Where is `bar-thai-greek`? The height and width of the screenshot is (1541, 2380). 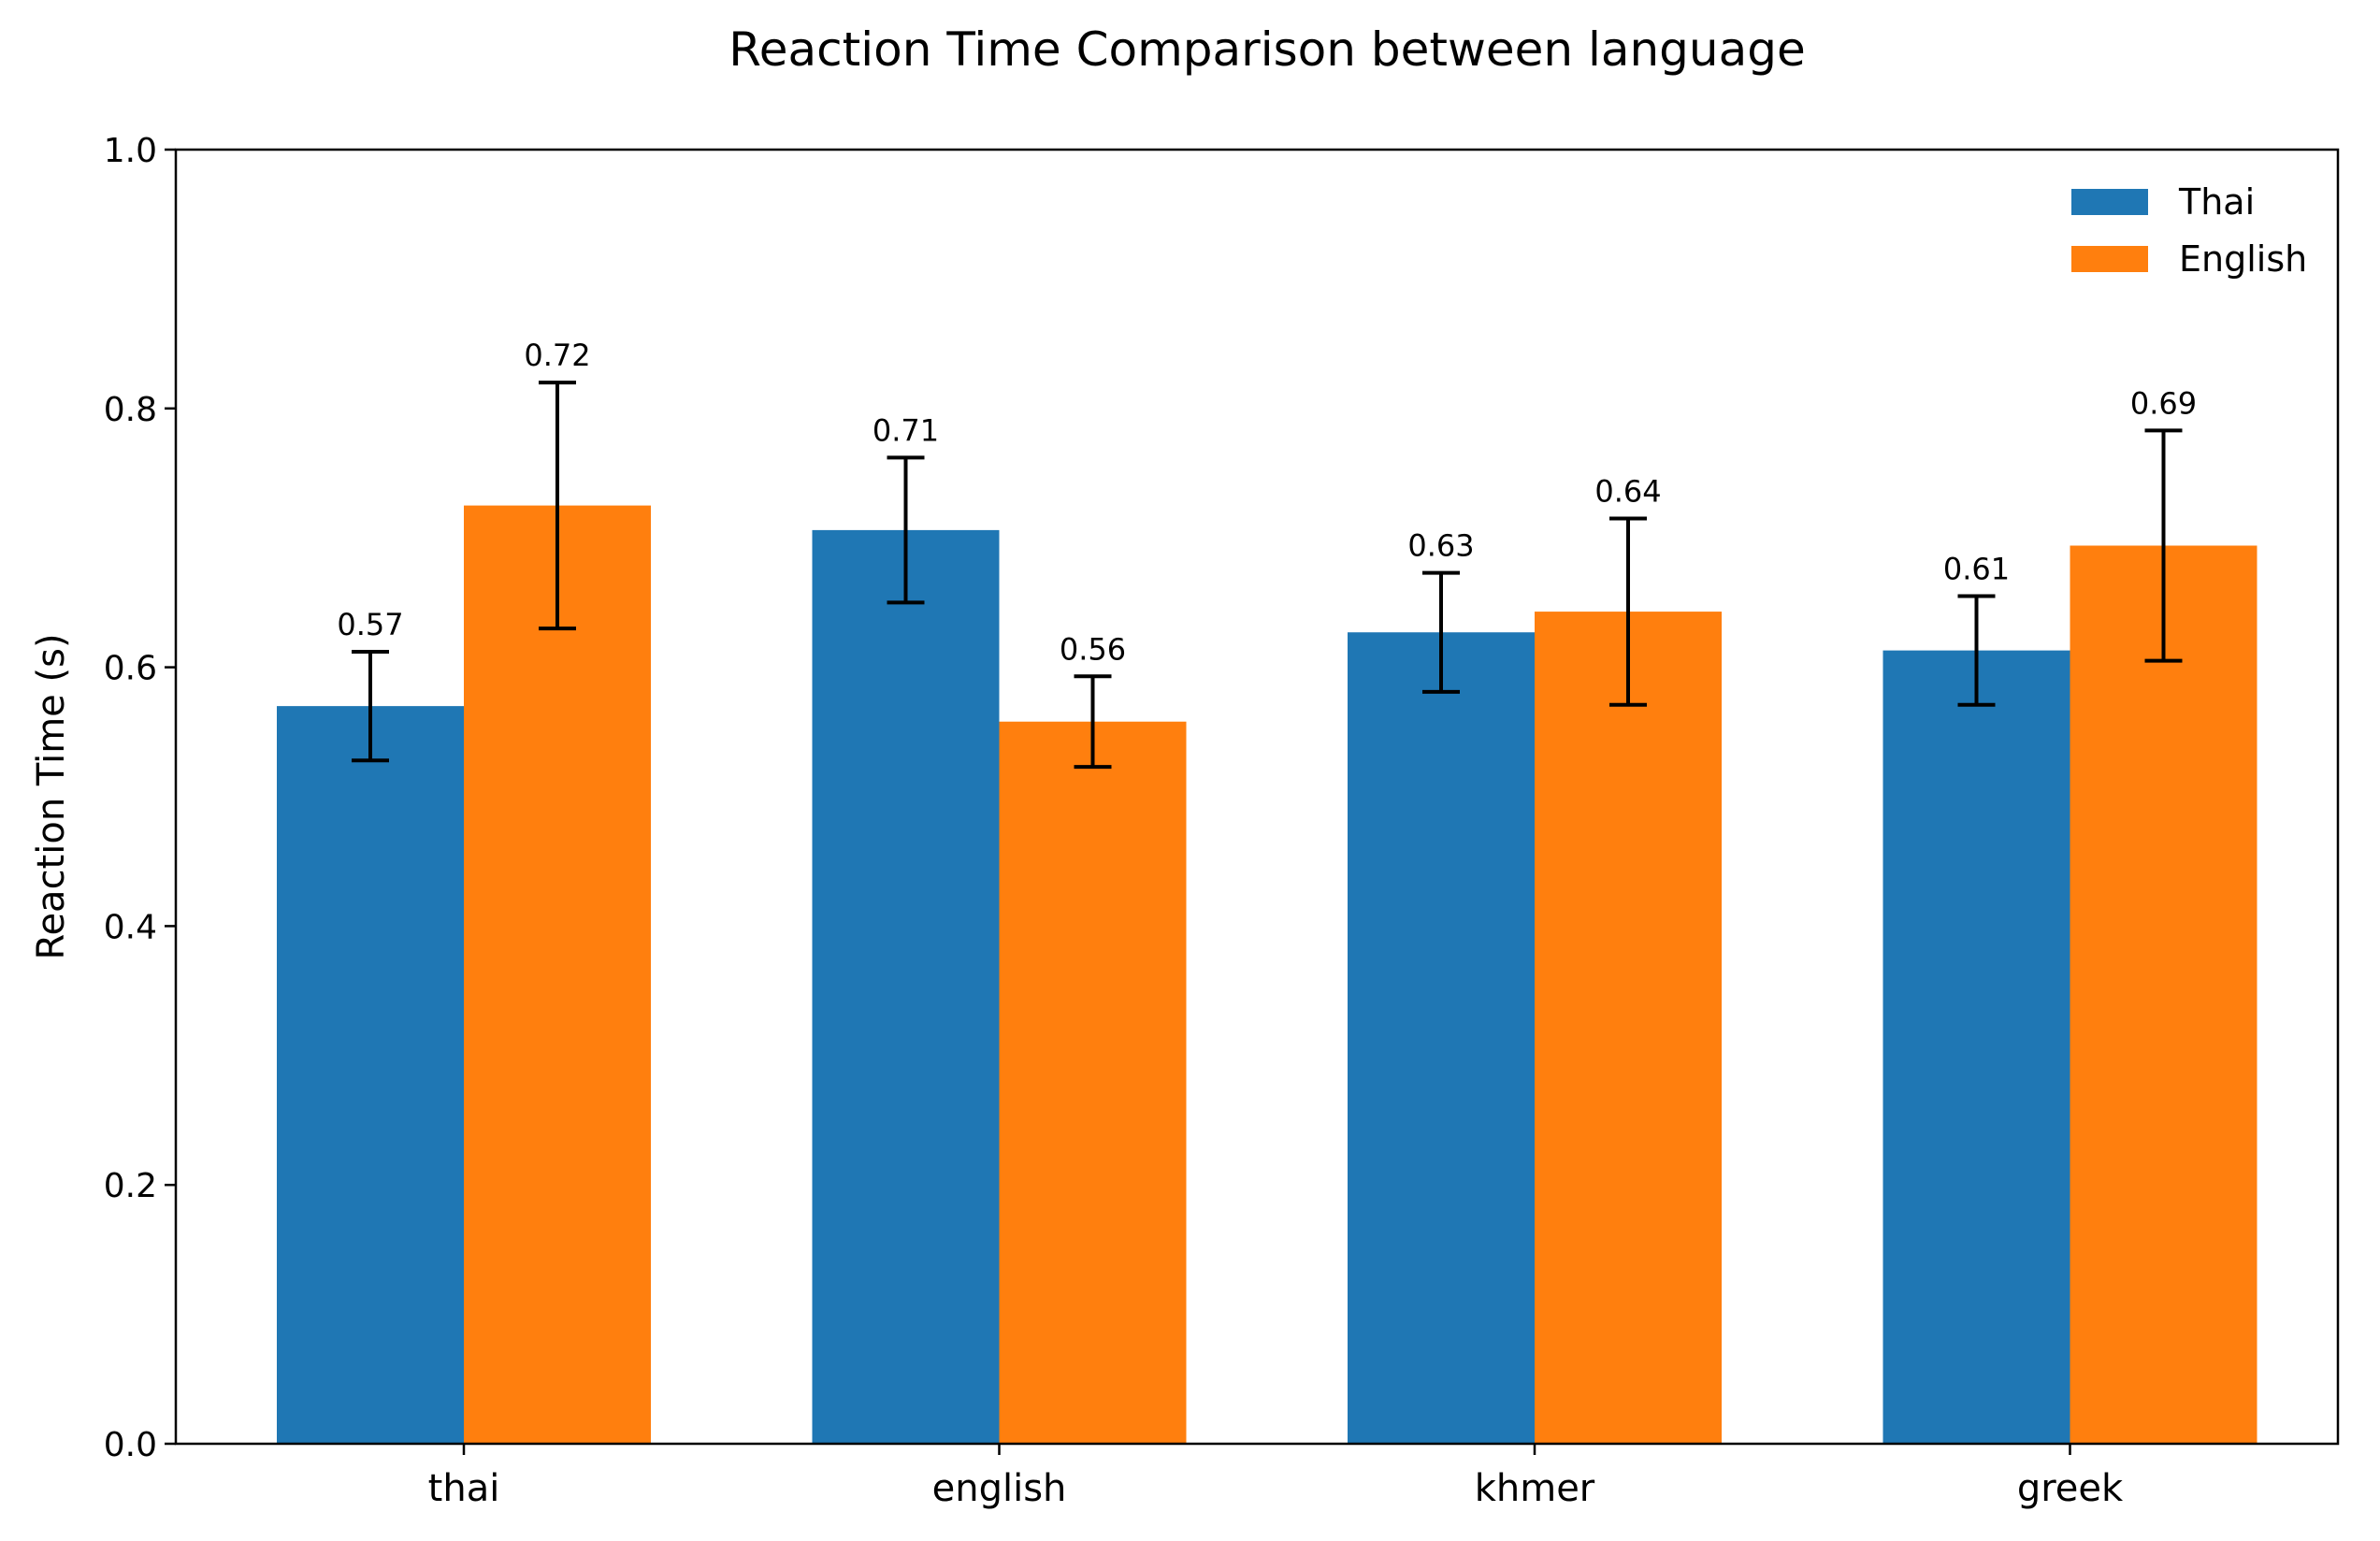
bar-thai-greek is located at coordinates (1976, 1047).